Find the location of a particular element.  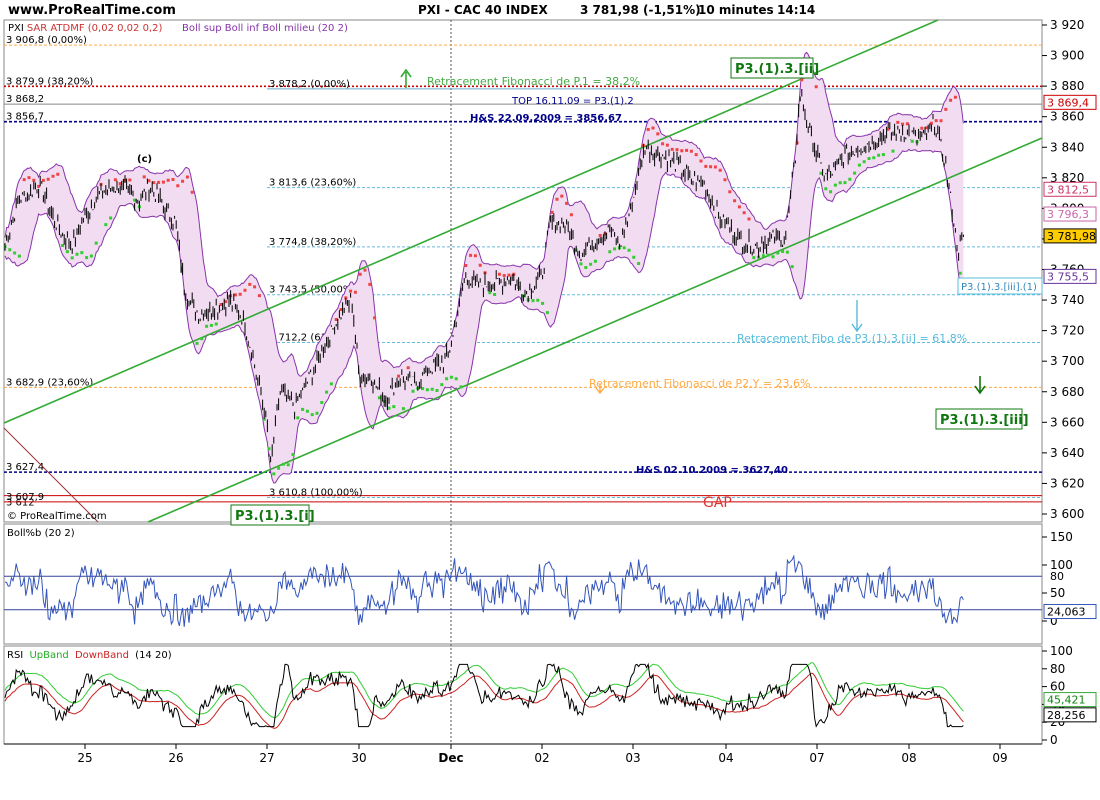

price-tick-label: 3 680 is located at coordinates (1067, 392).